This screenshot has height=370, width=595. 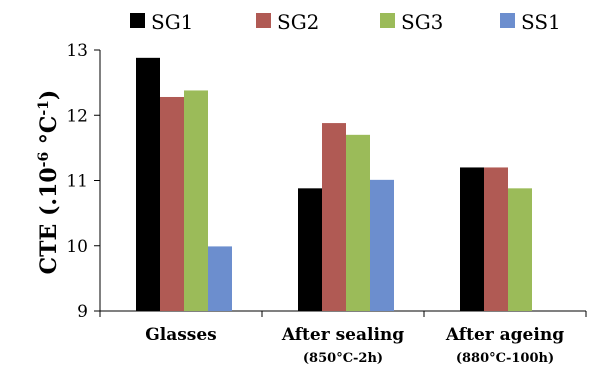 I want to click on legend-label-ss1: SS1, so click(x=541, y=22).